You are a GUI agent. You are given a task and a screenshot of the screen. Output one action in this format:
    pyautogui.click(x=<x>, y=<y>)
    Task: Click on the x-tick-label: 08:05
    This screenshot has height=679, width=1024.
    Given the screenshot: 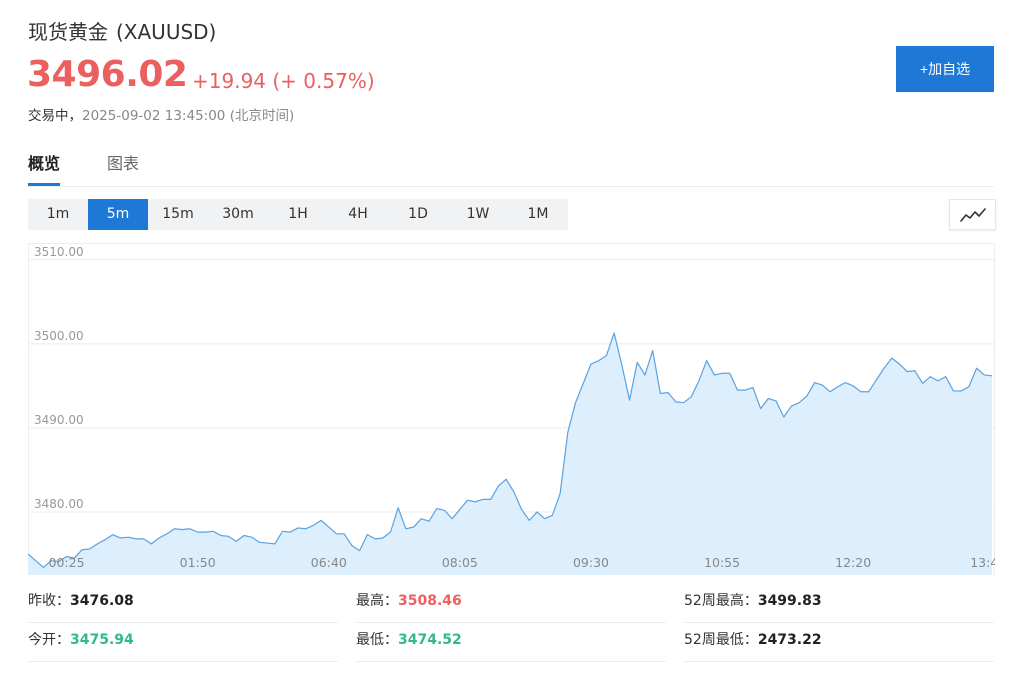 What is the action you would take?
    pyautogui.click(x=460, y=562)
    